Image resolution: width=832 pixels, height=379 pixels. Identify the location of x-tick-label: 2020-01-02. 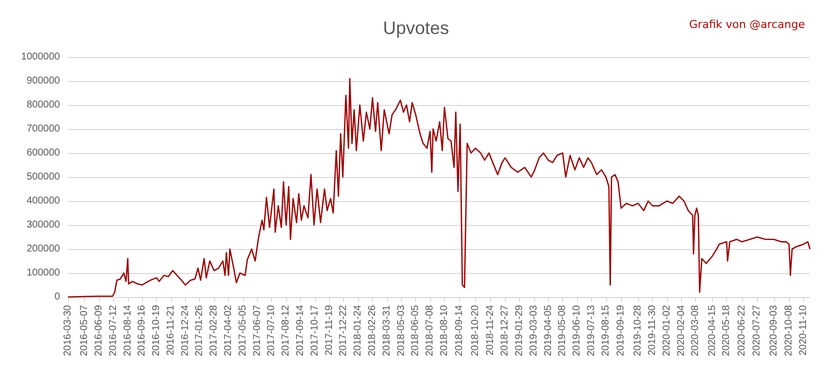
(666, 330).